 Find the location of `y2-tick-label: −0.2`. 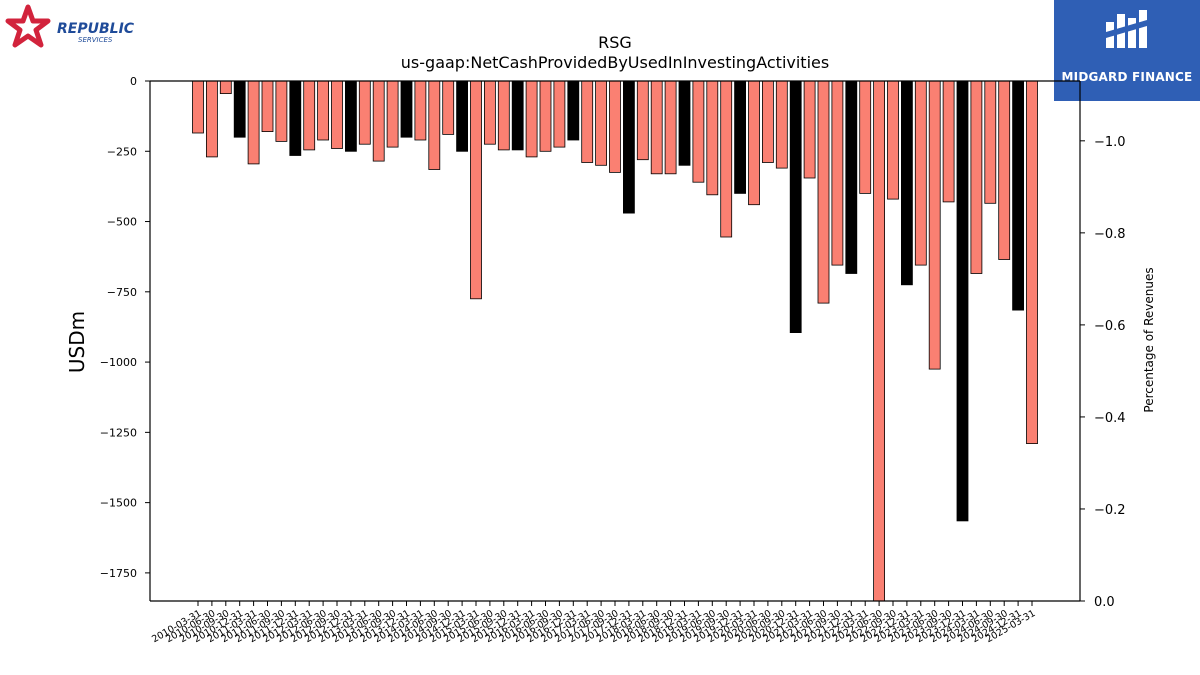

y2-tick-label: −0.2 is located at coordinates (1110, 510).